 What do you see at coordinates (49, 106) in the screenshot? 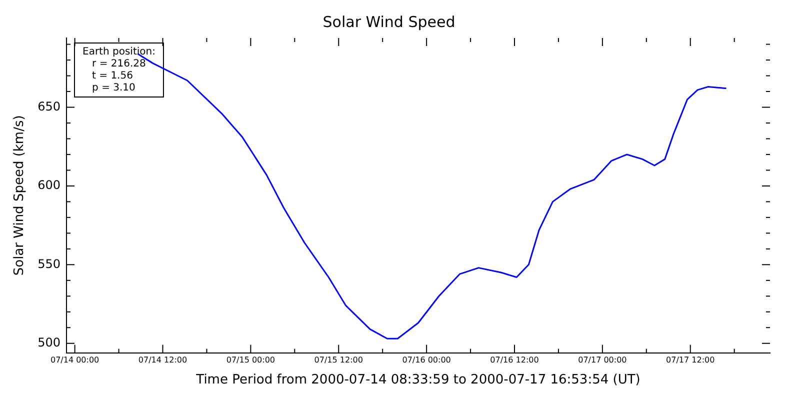
I see `y-tick-label: 650` at bounding box center [49, 106].